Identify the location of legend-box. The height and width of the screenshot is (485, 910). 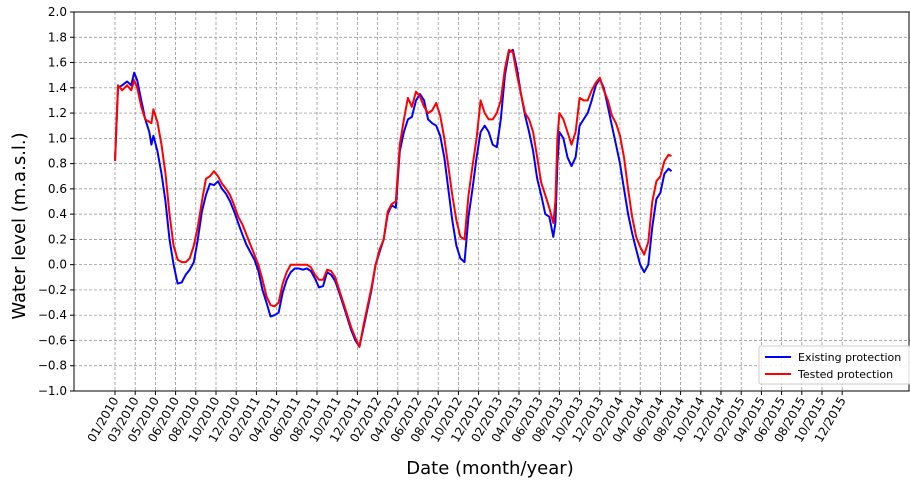
(834, 365).